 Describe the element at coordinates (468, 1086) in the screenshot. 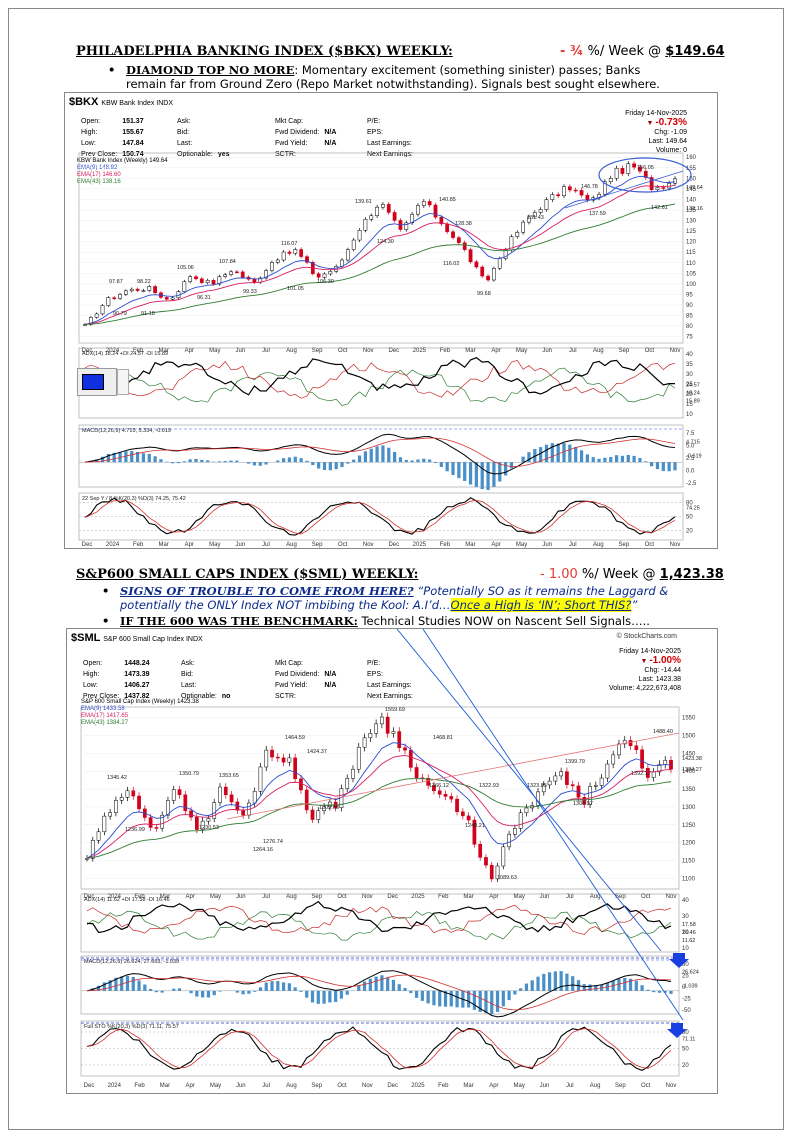

I see `month-label-bottom: Mar` at that location.